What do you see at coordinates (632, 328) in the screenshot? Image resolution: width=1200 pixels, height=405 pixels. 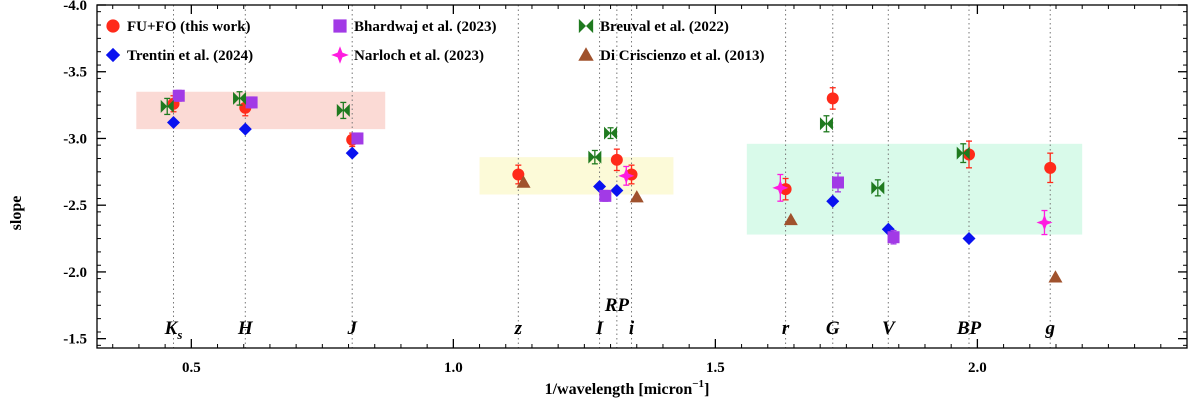 I see `band-label-i: i` at bounding box center [632, 328].